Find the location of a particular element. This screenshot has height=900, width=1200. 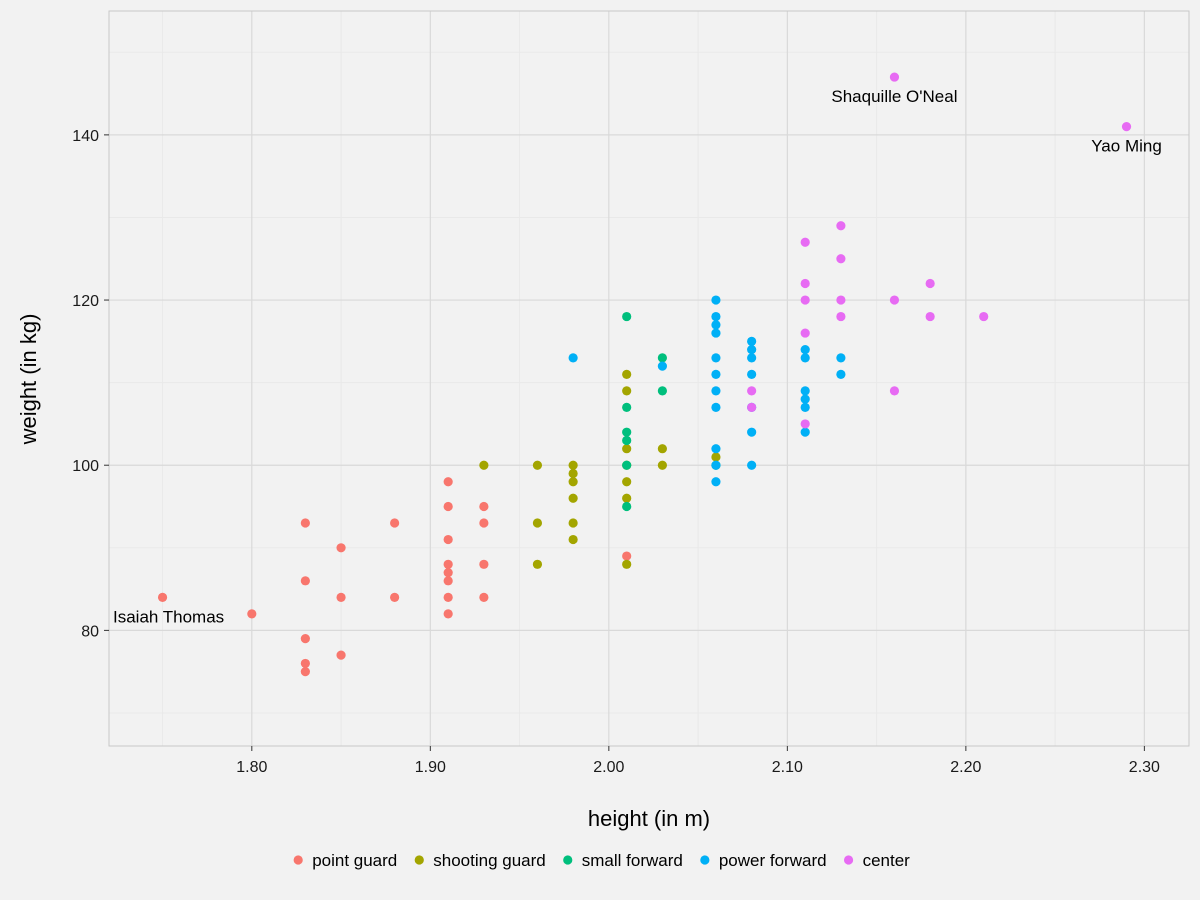

legend-item: center is located at coordinates (877, 860).